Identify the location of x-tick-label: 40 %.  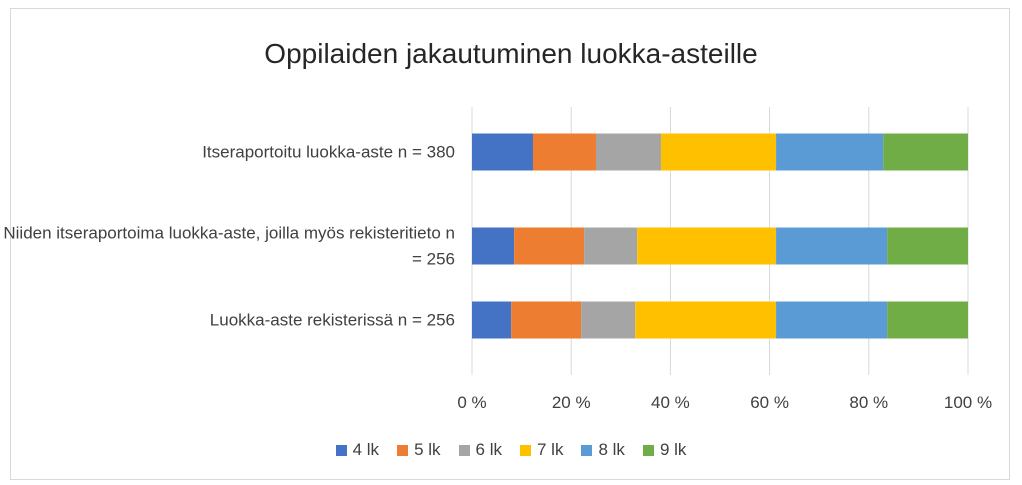
(670, 402).